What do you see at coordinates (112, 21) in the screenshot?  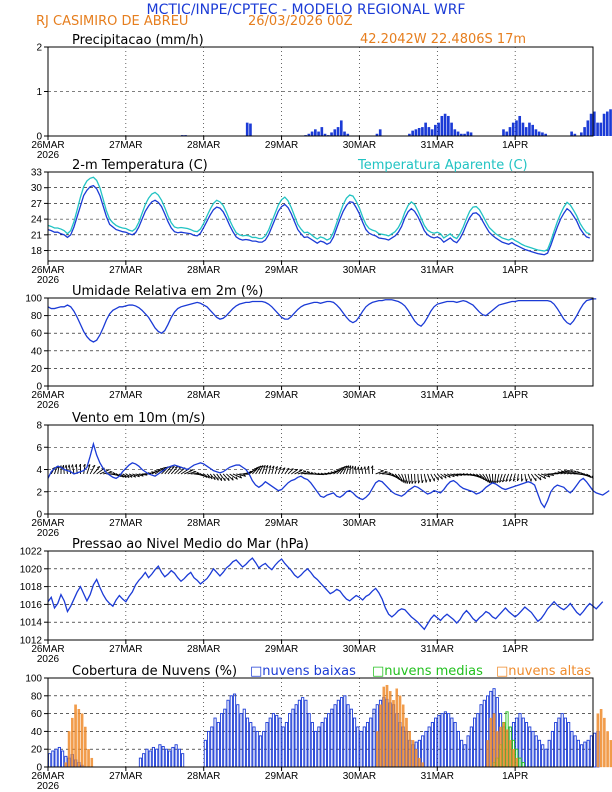 I see `location-label: RJ CASIMIRO DE ABREU` at bounding box center [112, 21].